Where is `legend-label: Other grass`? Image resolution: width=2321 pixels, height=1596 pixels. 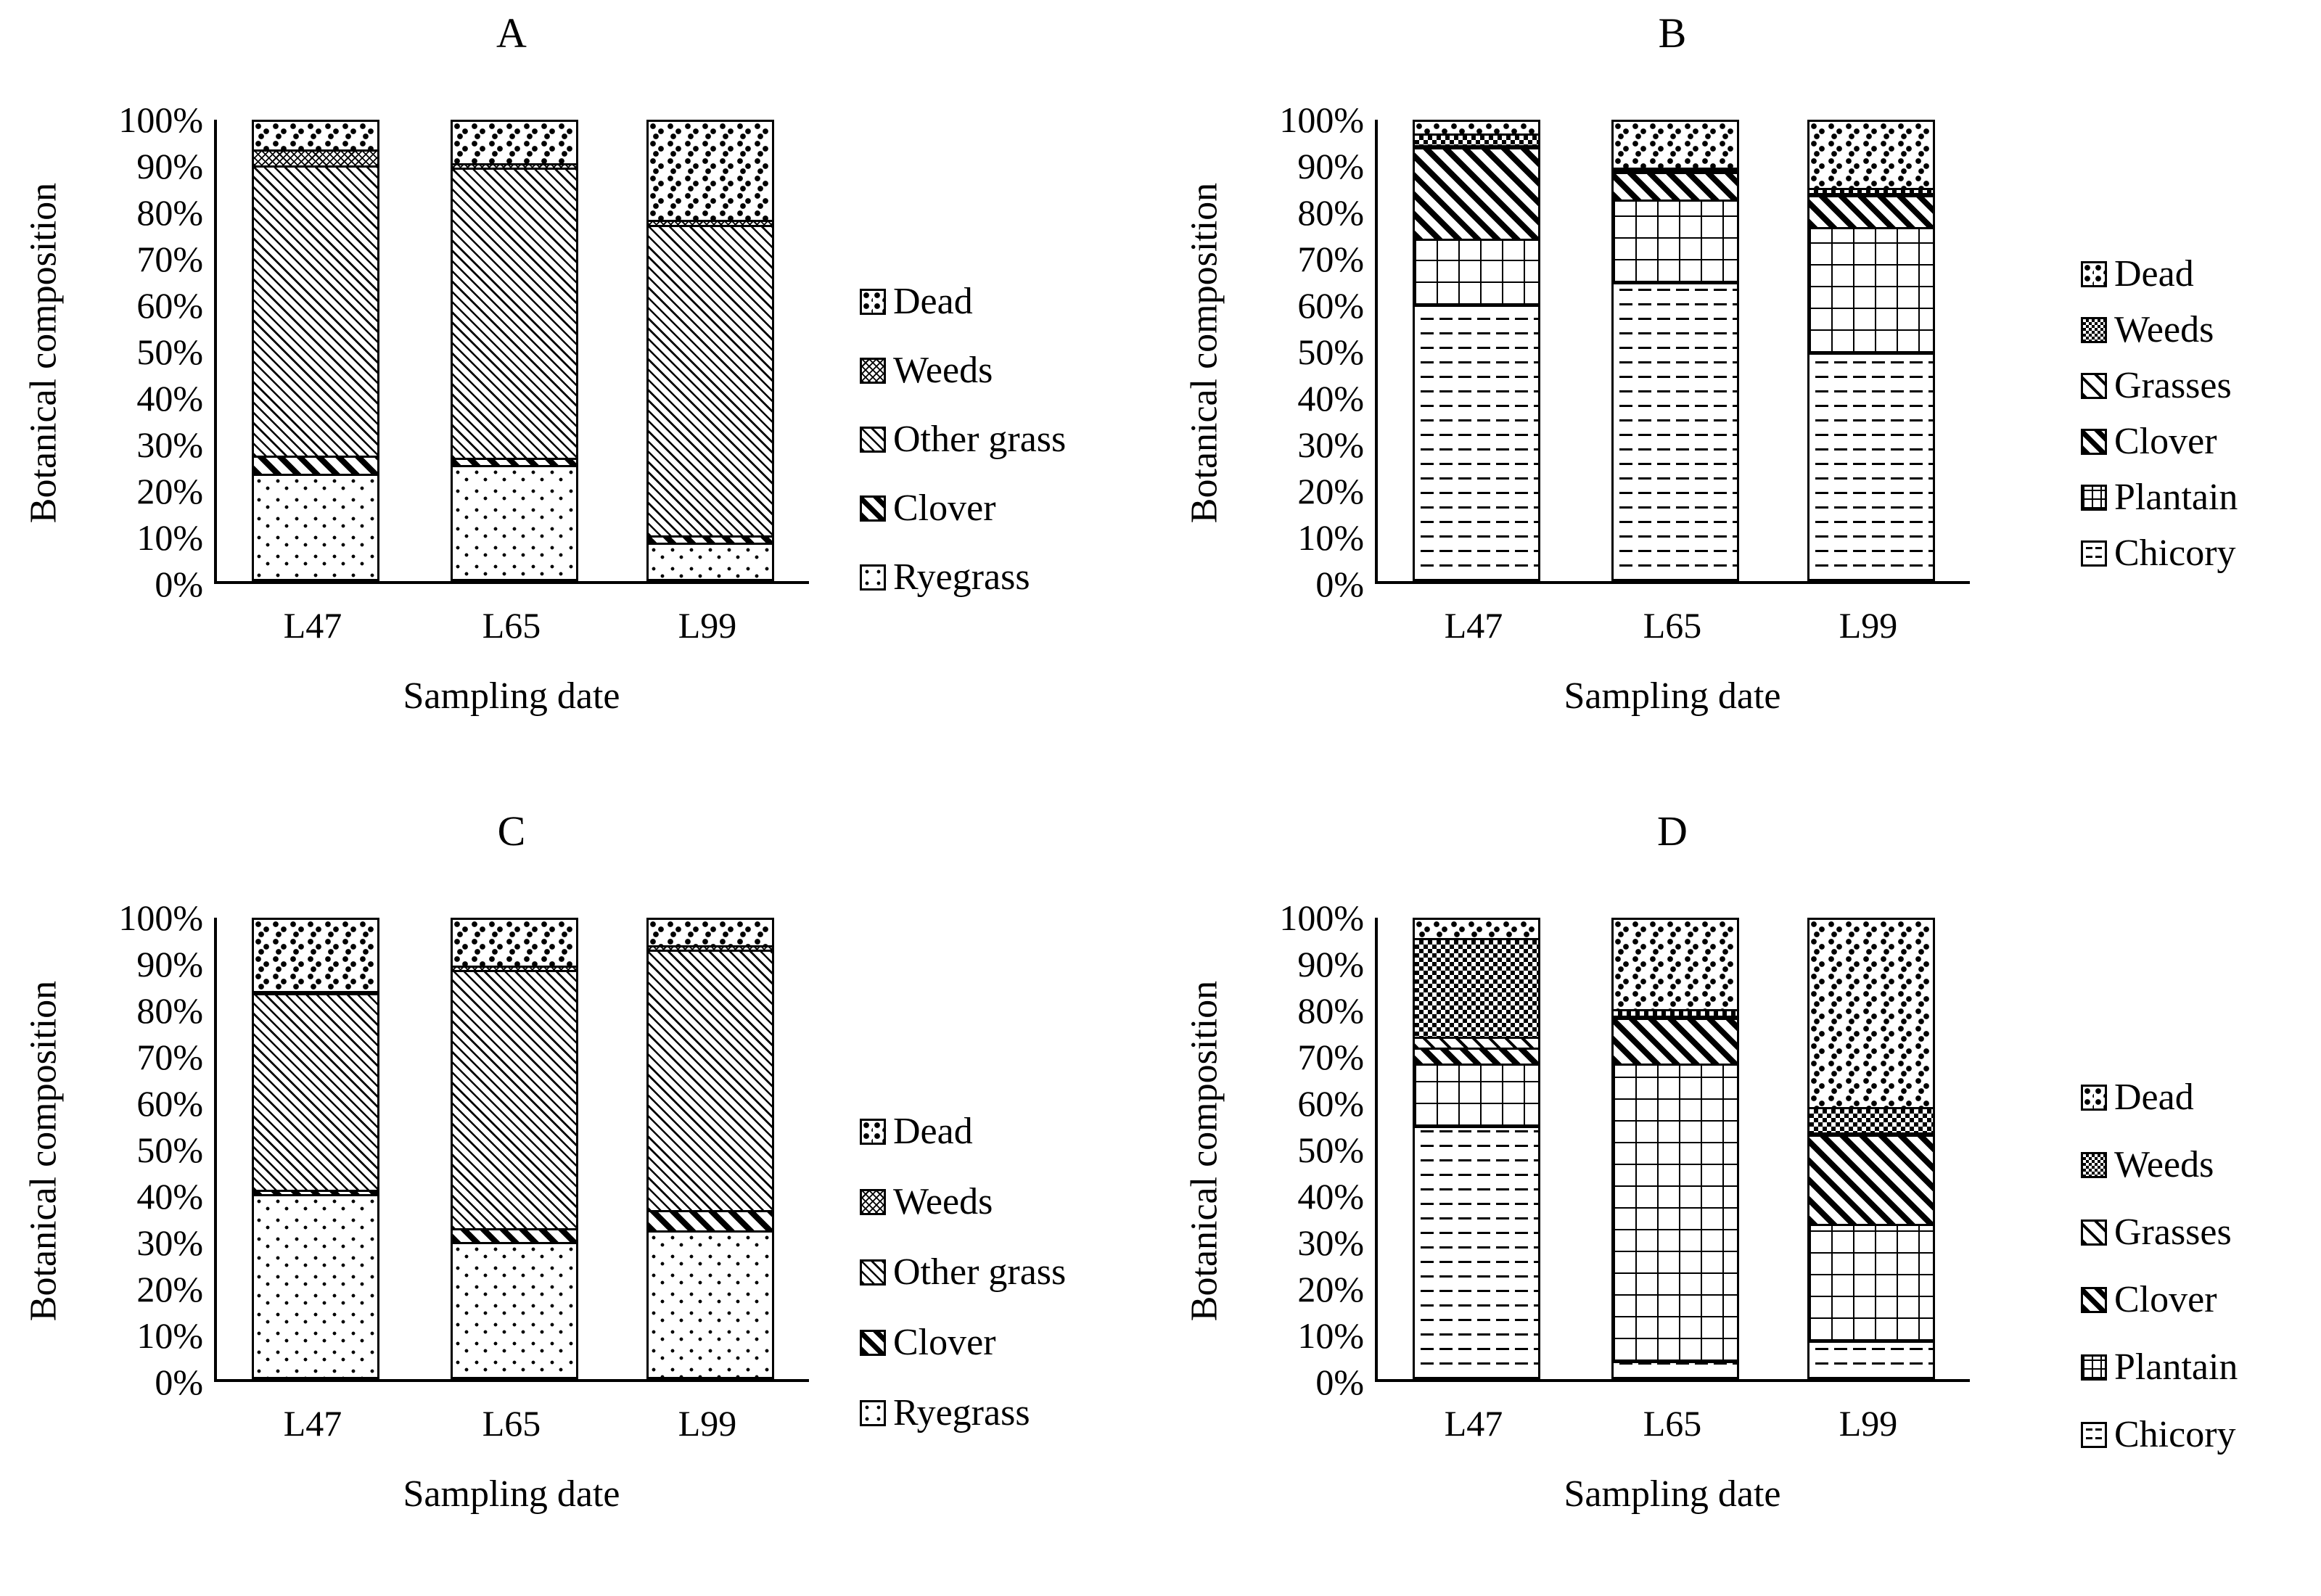
legend-label: Other grass is located at coordinates (980, 1272).